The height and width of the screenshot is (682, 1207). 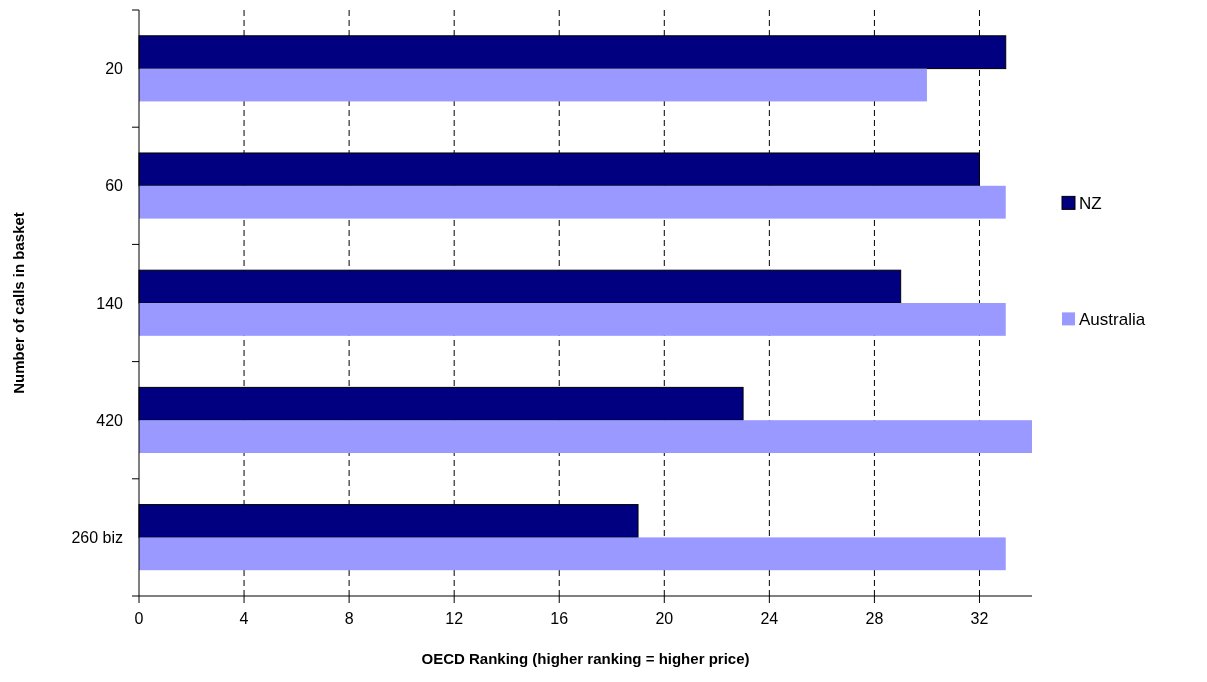 What do you see at coordinates (244, 618) in the screenshot?
I see `x-tick-label: 4` at bounding box center [244, 618].